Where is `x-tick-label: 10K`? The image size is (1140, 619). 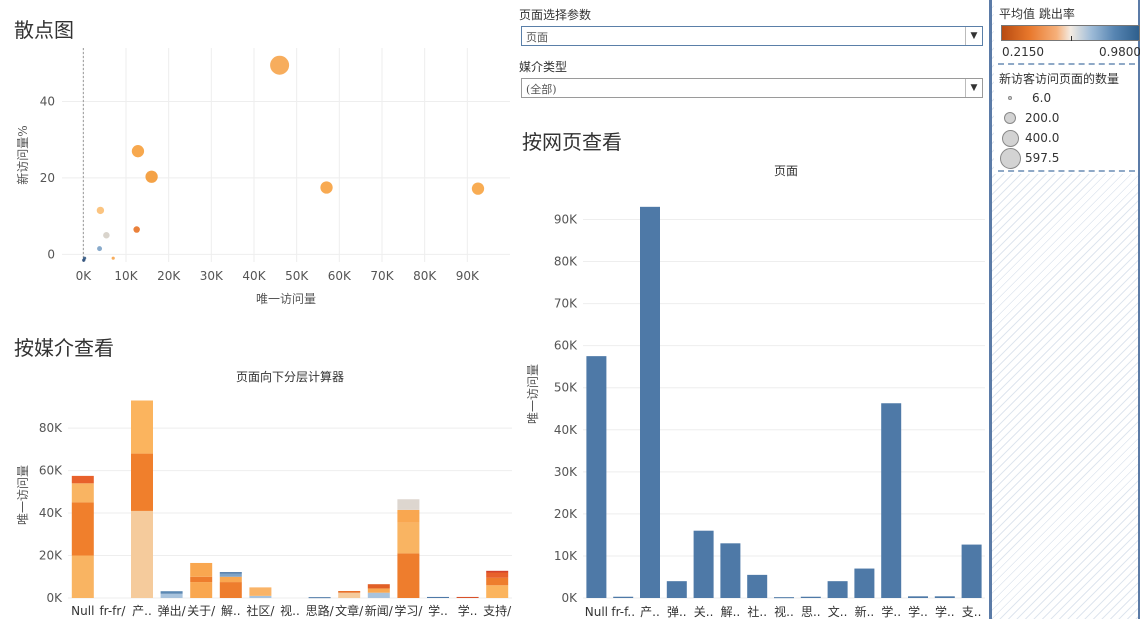 x-tick-label: 10K is located at coordinates (126, 276).